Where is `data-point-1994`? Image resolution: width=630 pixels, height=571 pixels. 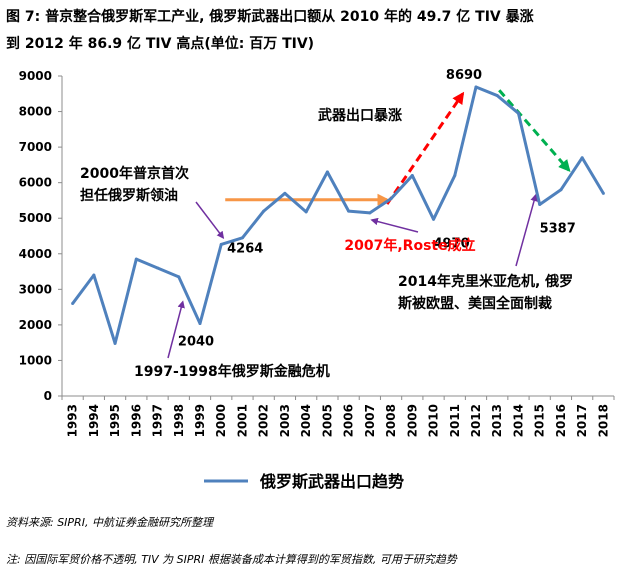
data-point-1994 is located at coordinates (94, 275).